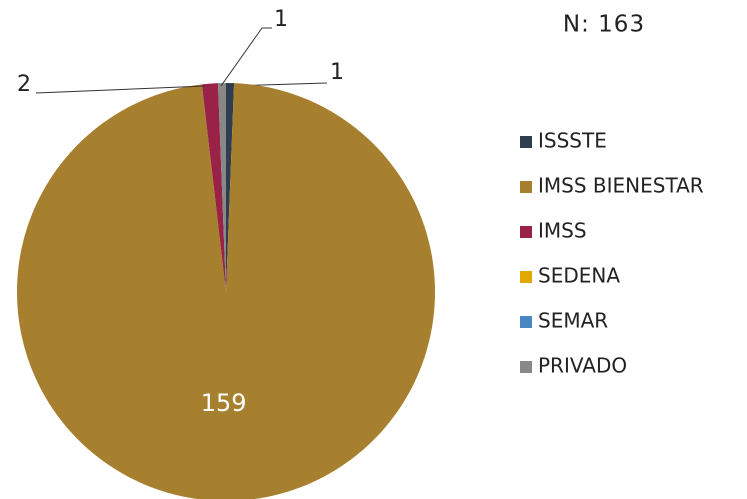  Describe the element at coordinates (224, 403) in the screenshot. I see `data-label: 159` at that location.